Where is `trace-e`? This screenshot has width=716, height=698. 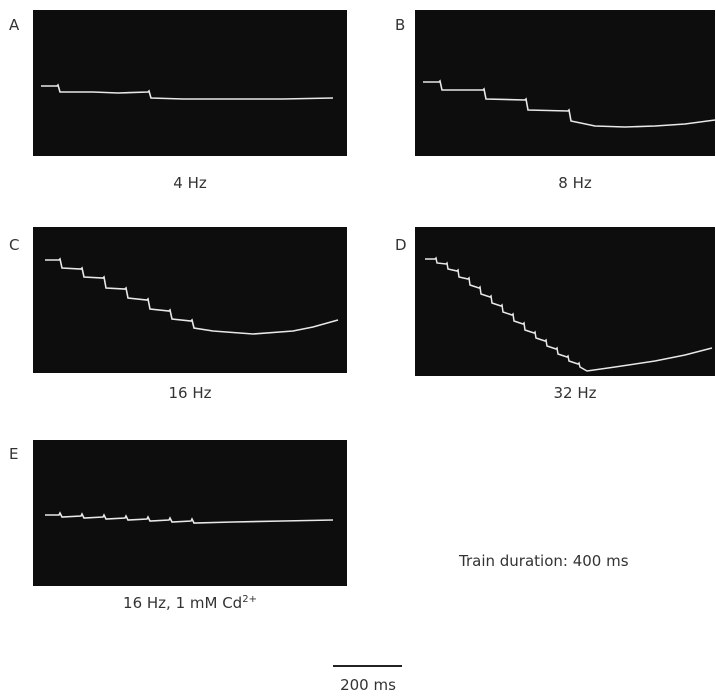
trace-e is located at coordinates (189, 517).